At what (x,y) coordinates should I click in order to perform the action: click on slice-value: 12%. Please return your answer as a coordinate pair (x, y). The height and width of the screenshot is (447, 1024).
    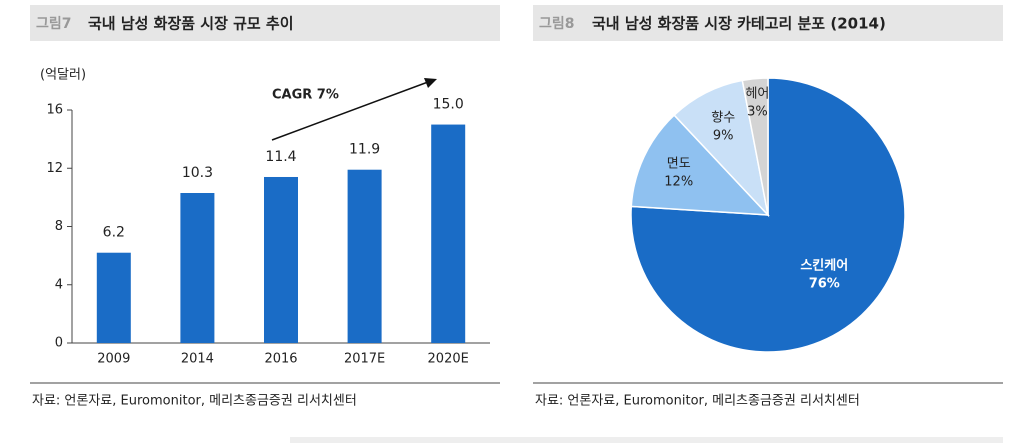
    Looking at the image, I should click on (678, 182).